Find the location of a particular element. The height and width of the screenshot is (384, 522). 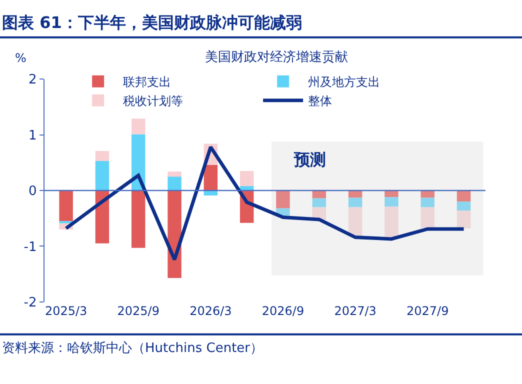

legend-label: 税收计划等 is located at coordinates (153, 101).